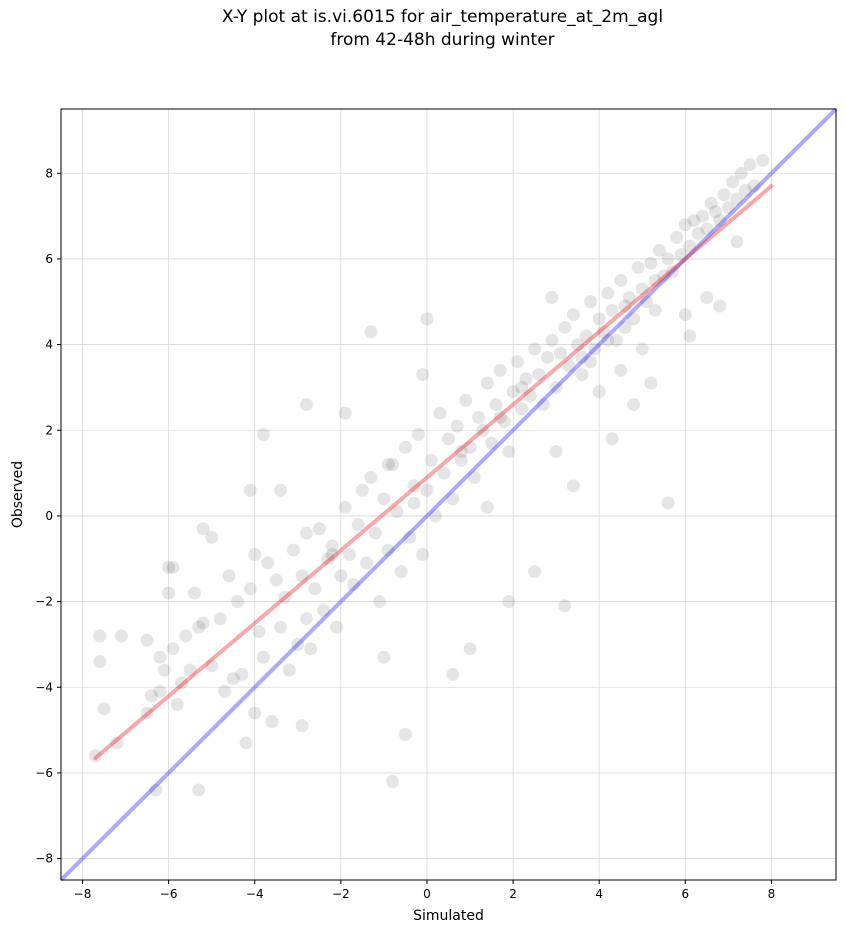  Describe the element at coordinates (49, 345) in the screenshot. I see `y-tick-label: 4` at that location.